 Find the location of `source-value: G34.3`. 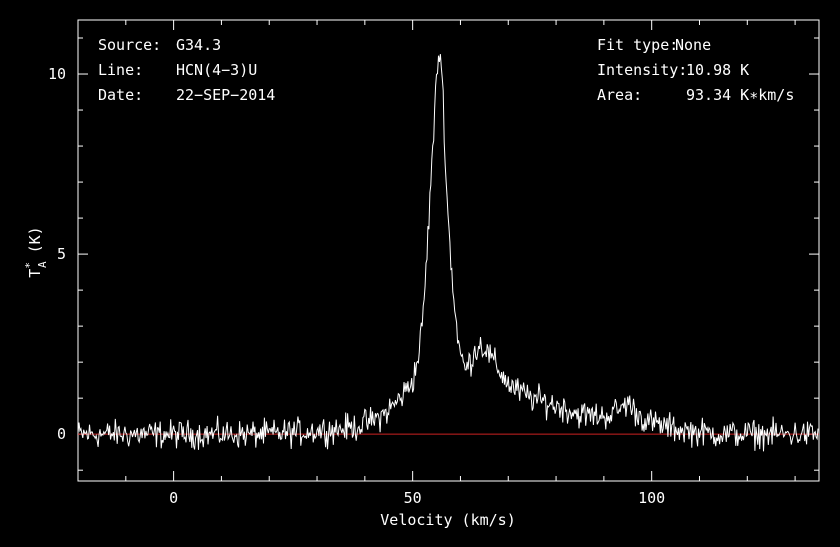

source-value: G34.3 is located at coordinates (198, 45).